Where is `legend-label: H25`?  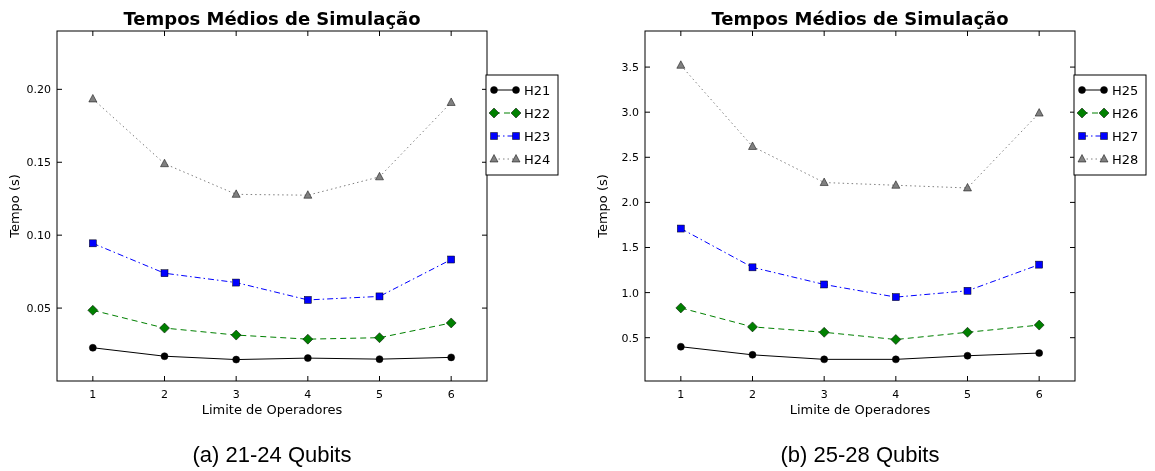 legend-label: H25 is located at coordinates (1125, 90).